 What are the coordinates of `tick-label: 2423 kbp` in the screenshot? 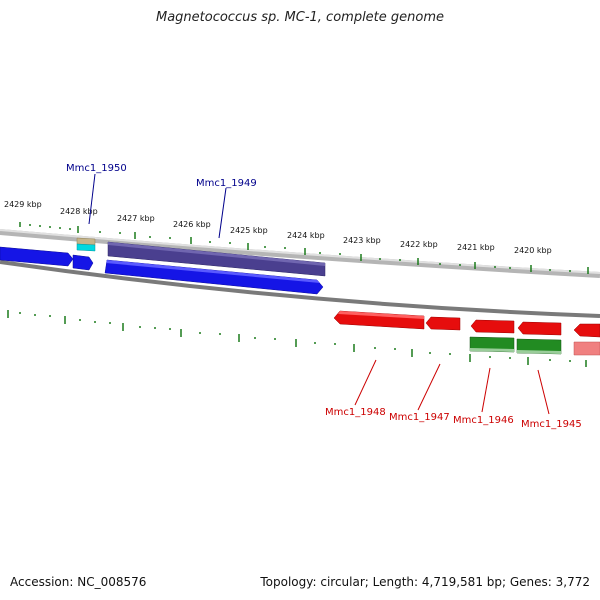 It's located at (362, 240).